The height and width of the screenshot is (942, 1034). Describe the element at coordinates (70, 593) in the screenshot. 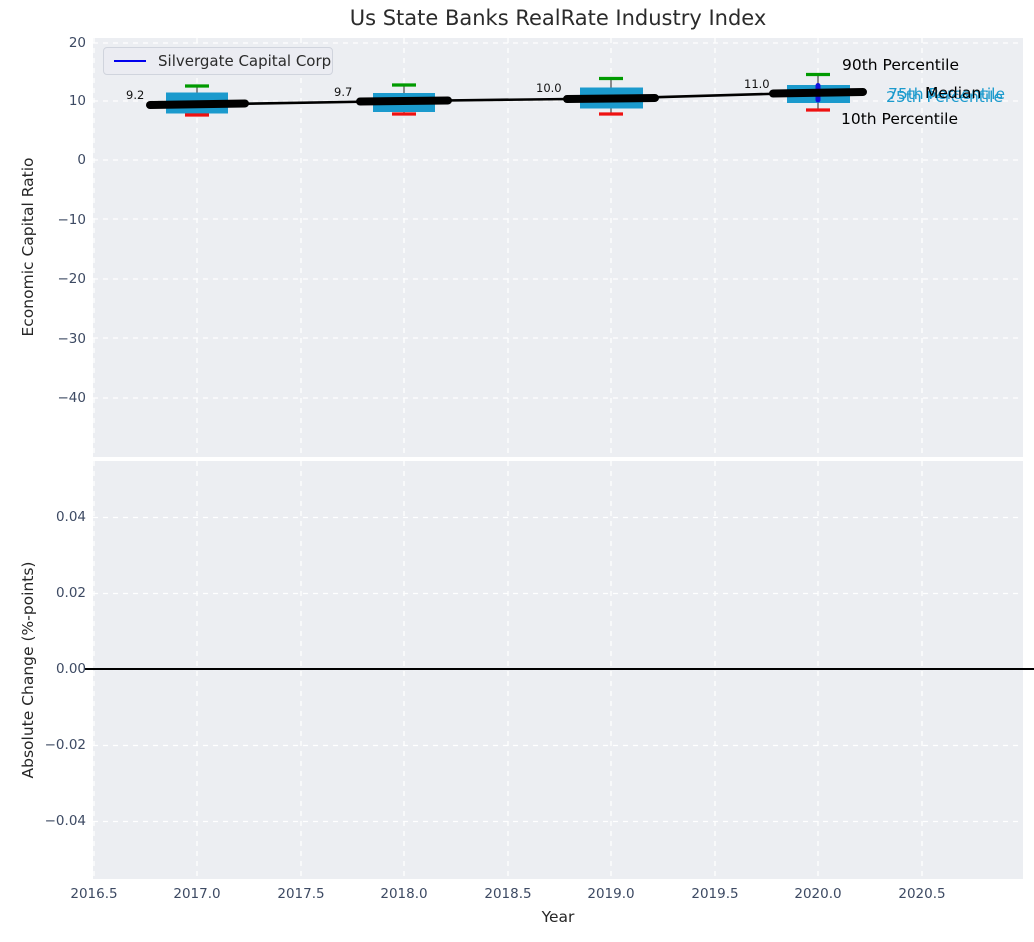

I see `ytick-bot-002: 0.02` at that location.